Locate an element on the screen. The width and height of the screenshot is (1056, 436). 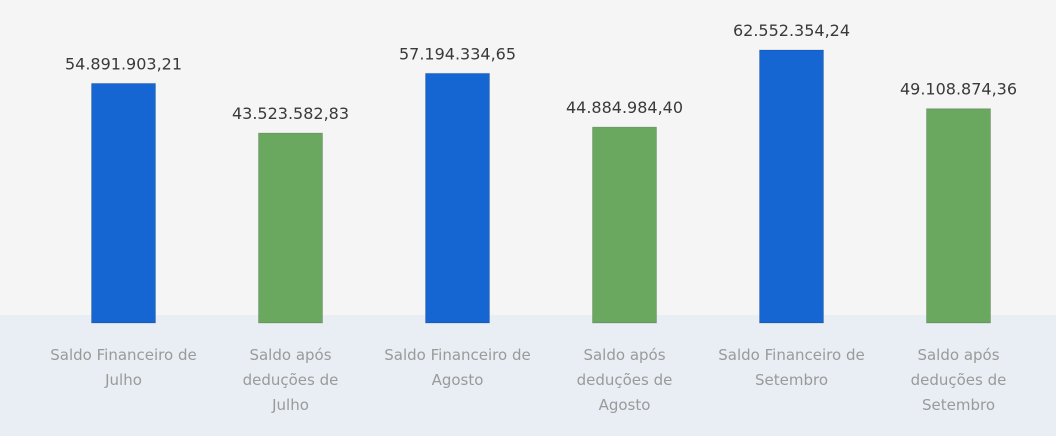
value-label: 54.891.903,21 is located at coordinates (123, 63).